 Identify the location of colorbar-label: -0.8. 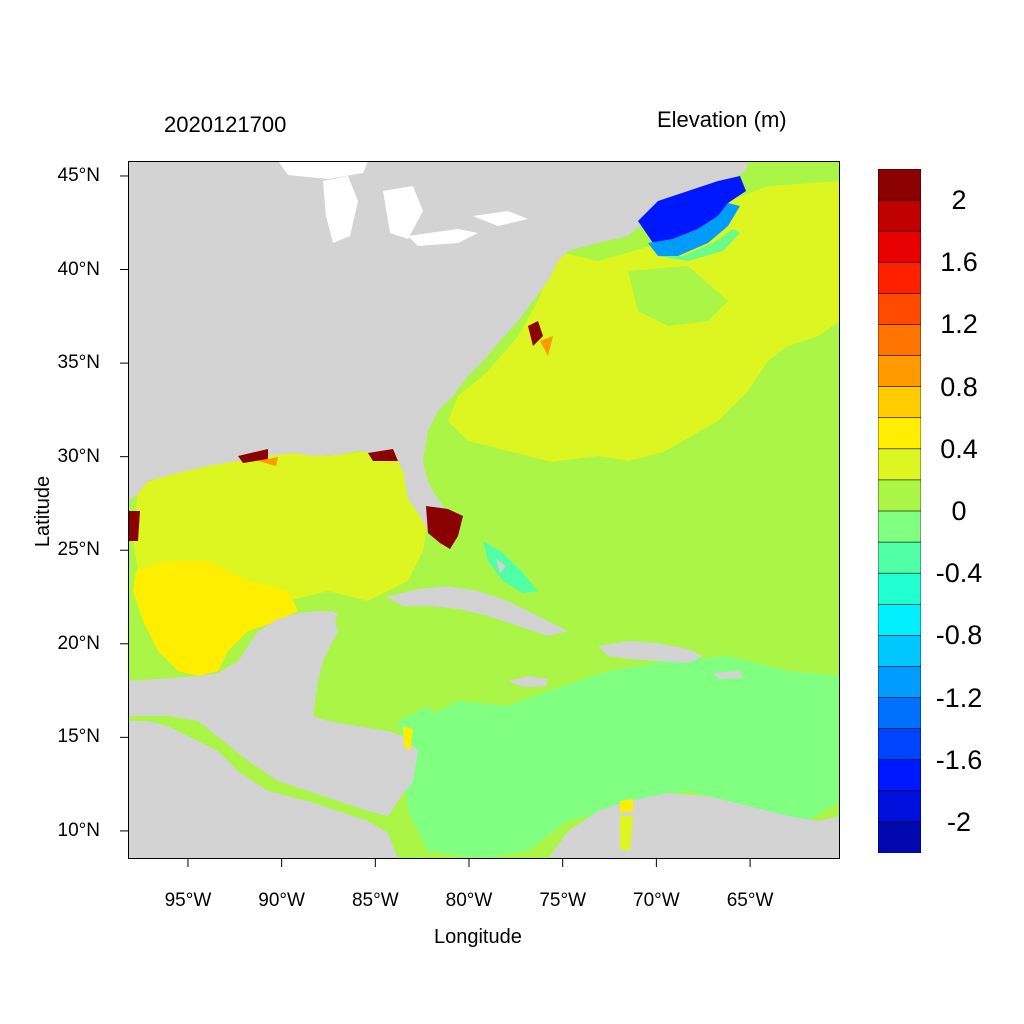
(959, 635).